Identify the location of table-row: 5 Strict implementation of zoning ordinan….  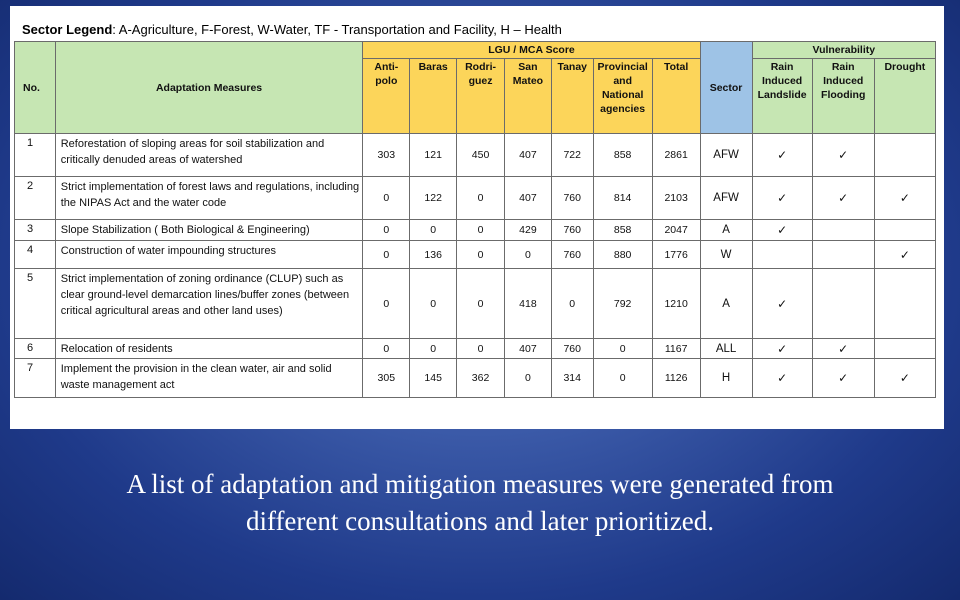
(475, 303).